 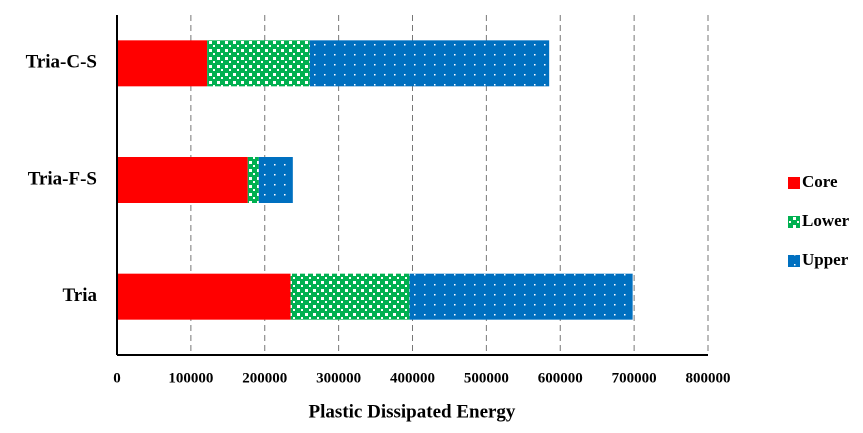 I want to click on legend-label: Lower, so click(x=826, y=220).